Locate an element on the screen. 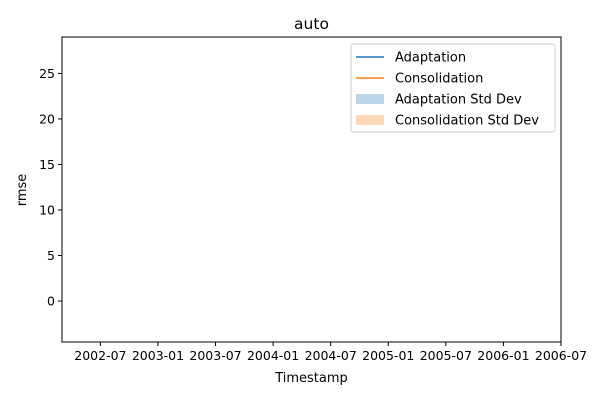 The width and height of the screenshot is (600, 400). legend-label-2: Adaptation Std Dev is located at coordinates (458, 100).